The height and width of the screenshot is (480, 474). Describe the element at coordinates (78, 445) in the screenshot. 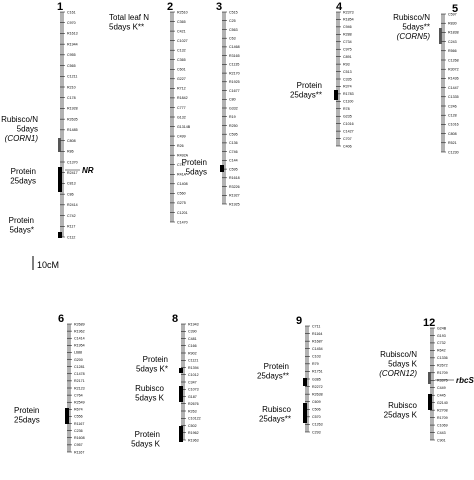

I see `marker-label: C957` at that location.